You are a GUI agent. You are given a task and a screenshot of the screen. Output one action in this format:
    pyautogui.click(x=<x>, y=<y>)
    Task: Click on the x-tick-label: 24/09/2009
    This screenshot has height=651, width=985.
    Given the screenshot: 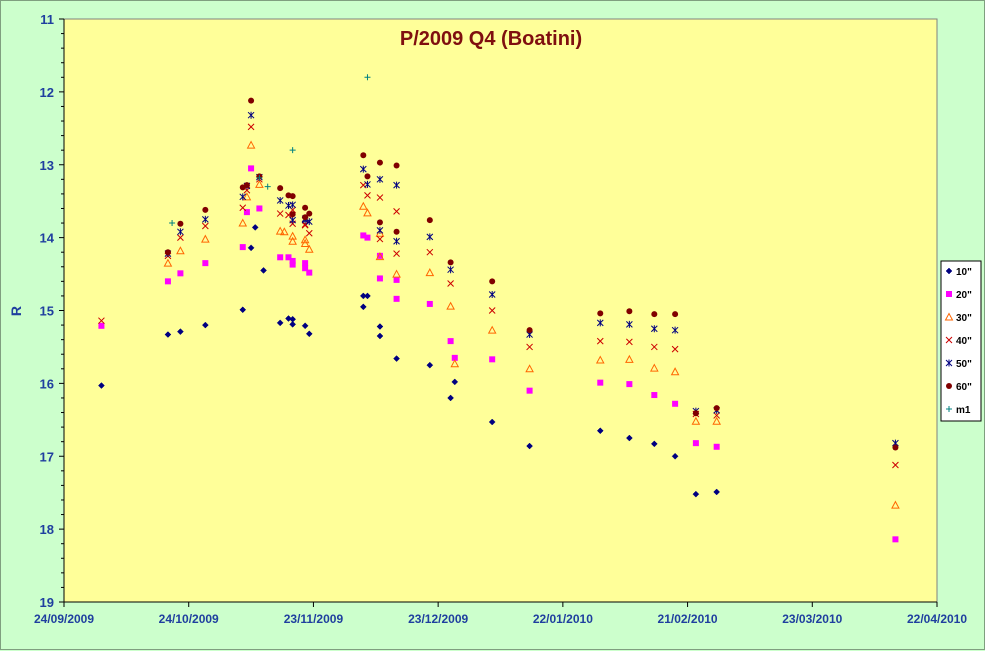 What is the action you would take?
    pyautogui.click(x=64, y=619)
    